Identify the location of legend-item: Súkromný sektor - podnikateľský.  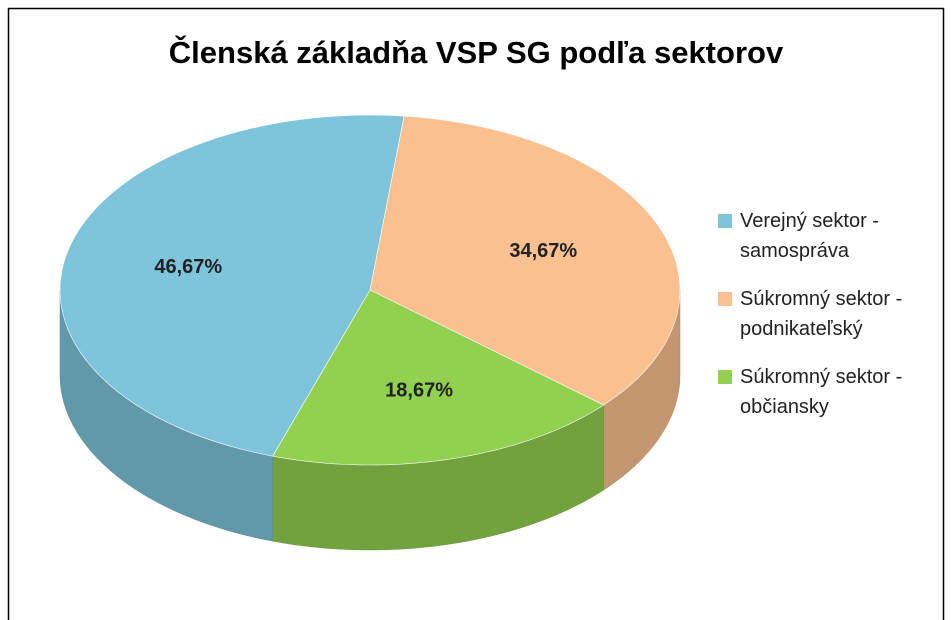
(823, 314).